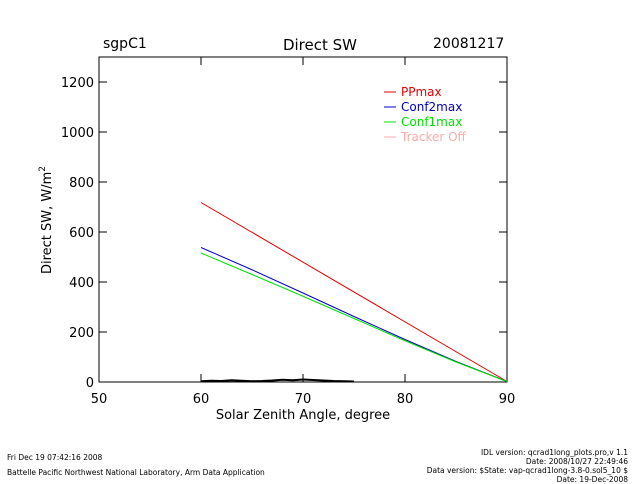  Describe the element at coordinates (81, 183) in the screenshot. I see `y-tick-label: 800` at that location.